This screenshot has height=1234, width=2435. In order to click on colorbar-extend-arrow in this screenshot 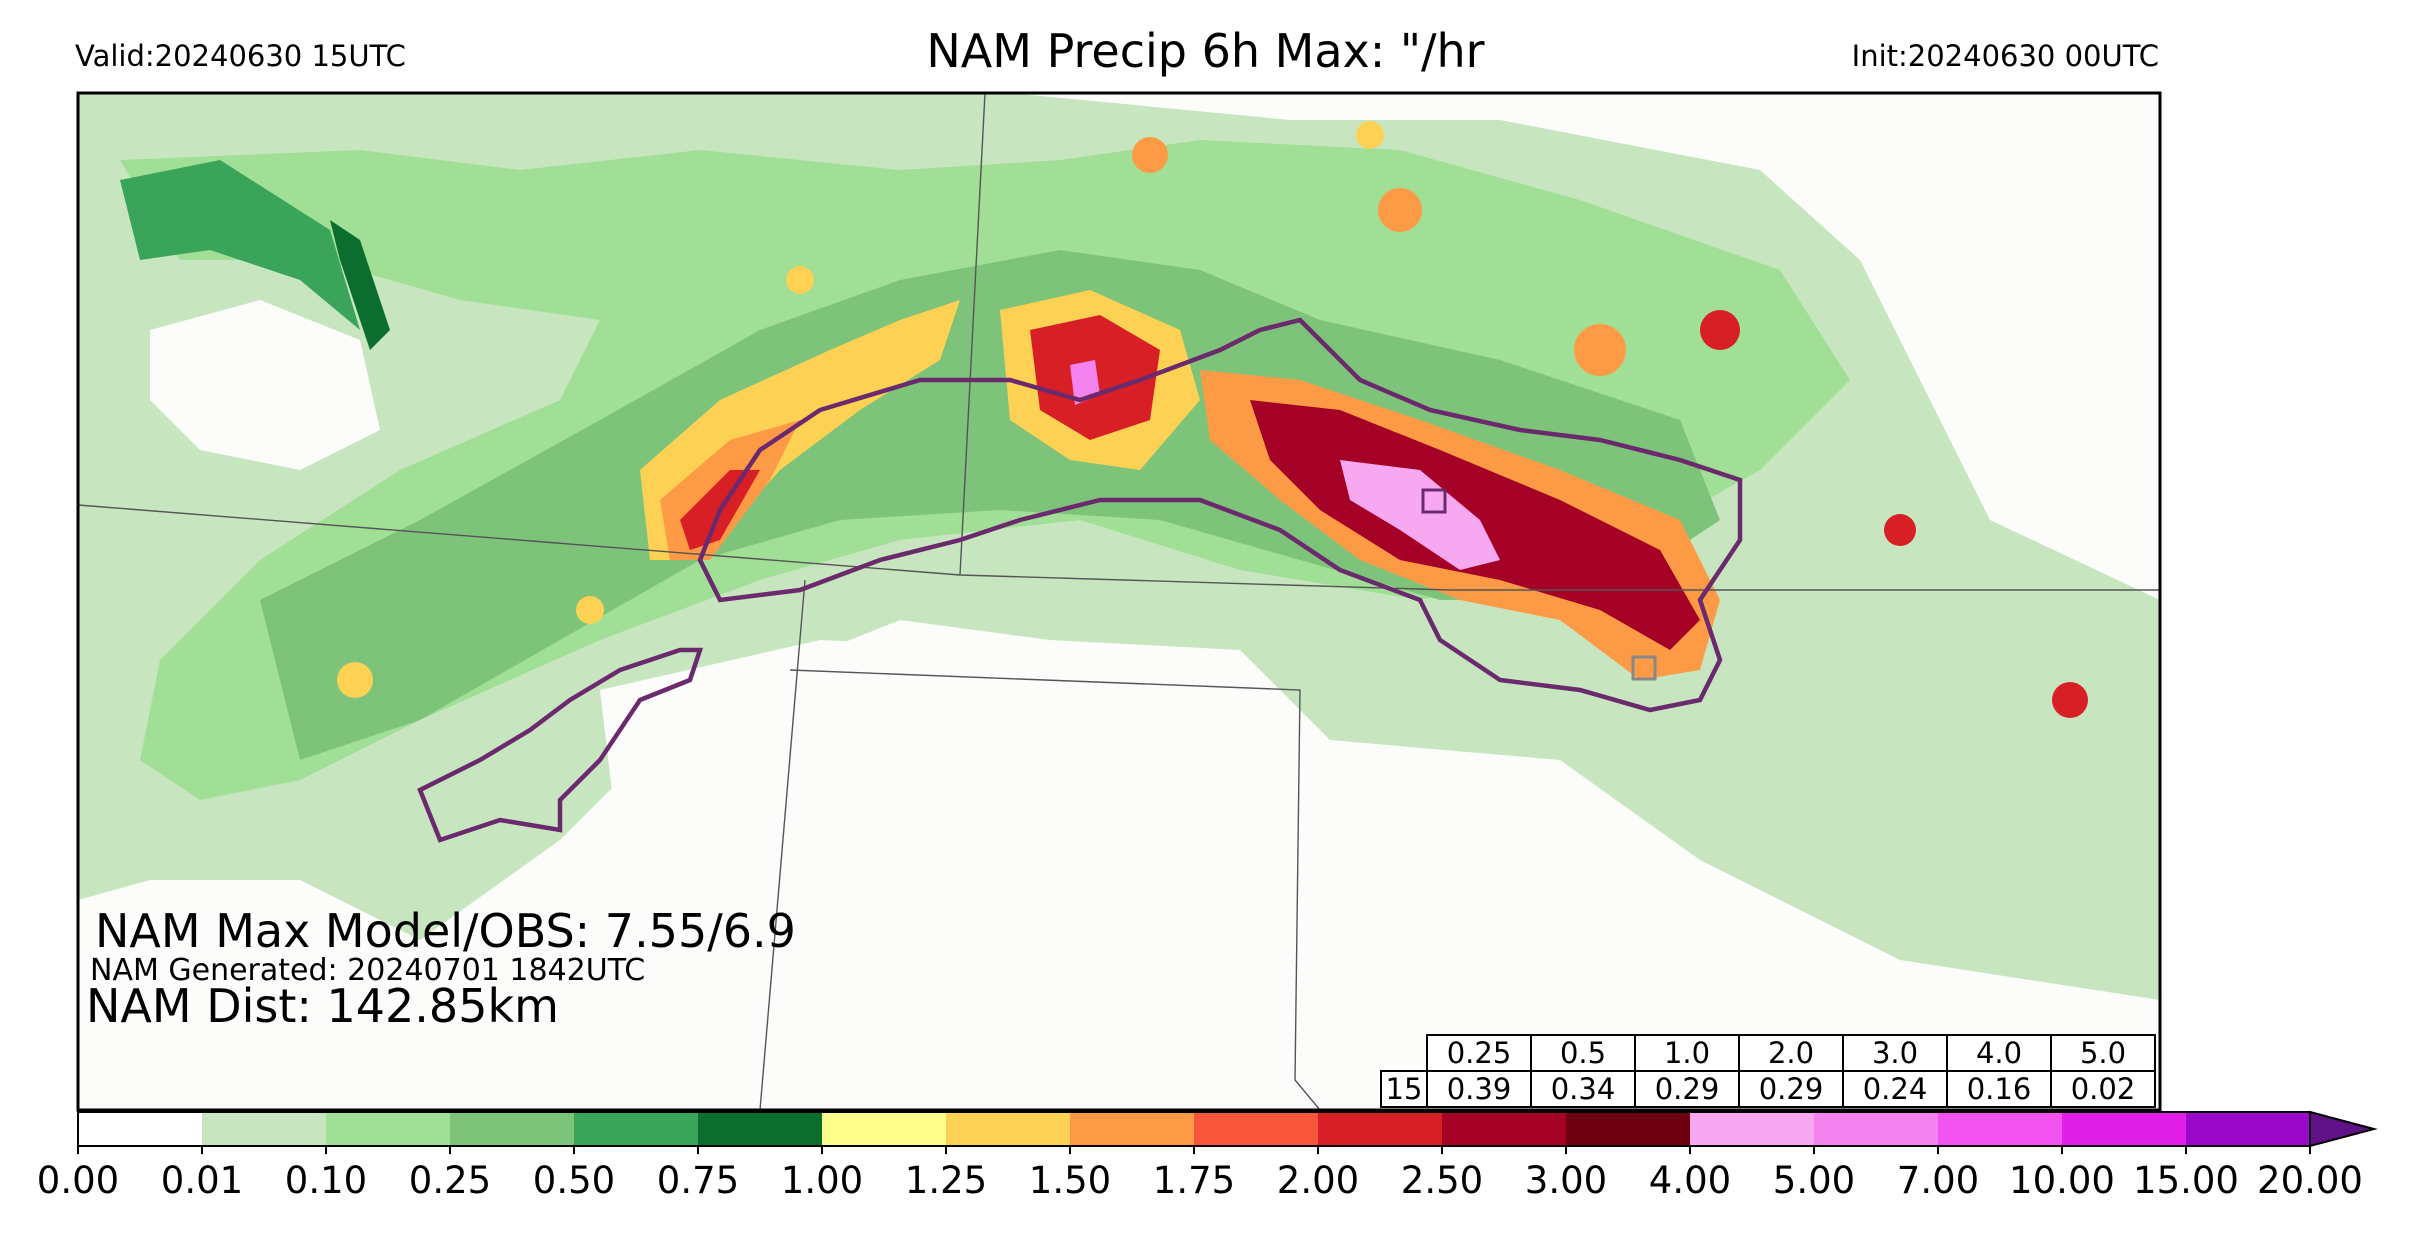, I will do `click(2343, 1129)`.